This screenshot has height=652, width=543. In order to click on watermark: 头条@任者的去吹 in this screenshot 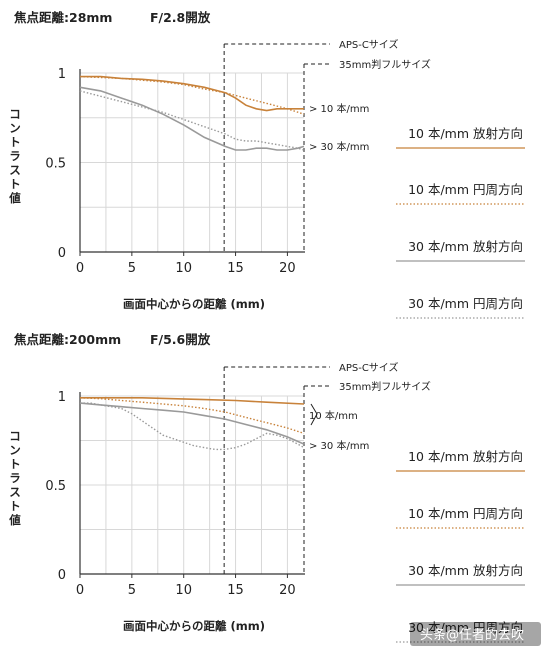, I will do `click(475, 634)`.